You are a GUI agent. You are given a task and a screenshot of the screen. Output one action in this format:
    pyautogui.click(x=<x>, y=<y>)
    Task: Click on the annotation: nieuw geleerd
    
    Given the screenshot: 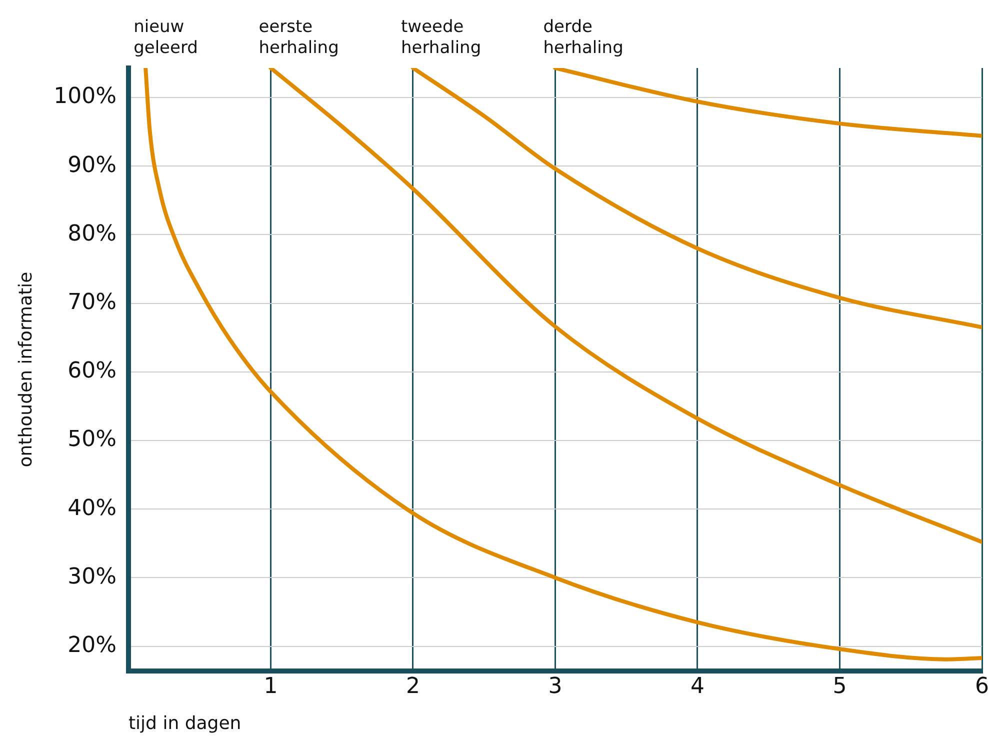 What is the action you would take?
    pyautogui.click(x=166, y=37)
    